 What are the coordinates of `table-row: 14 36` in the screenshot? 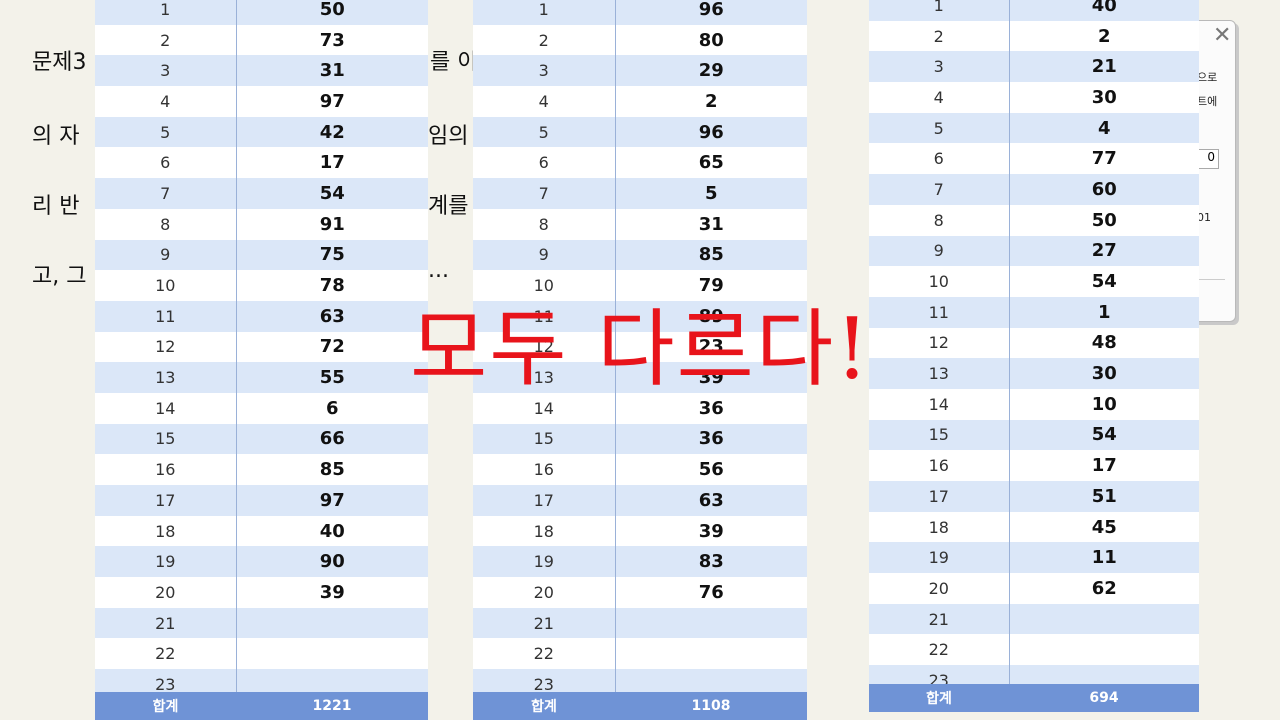 It's located at (640, 408).